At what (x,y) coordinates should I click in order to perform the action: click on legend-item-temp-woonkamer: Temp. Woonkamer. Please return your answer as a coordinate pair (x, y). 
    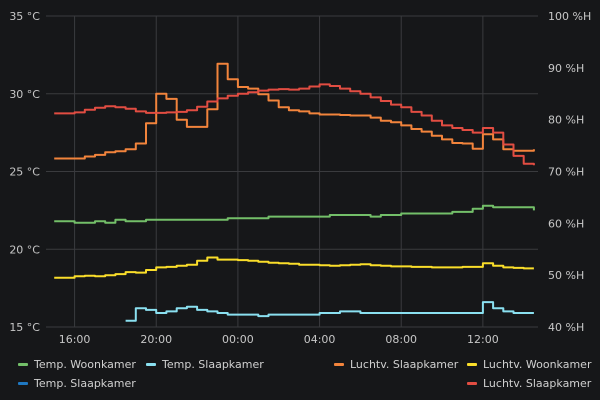
    Looking at the image, I should click on (77, 364).